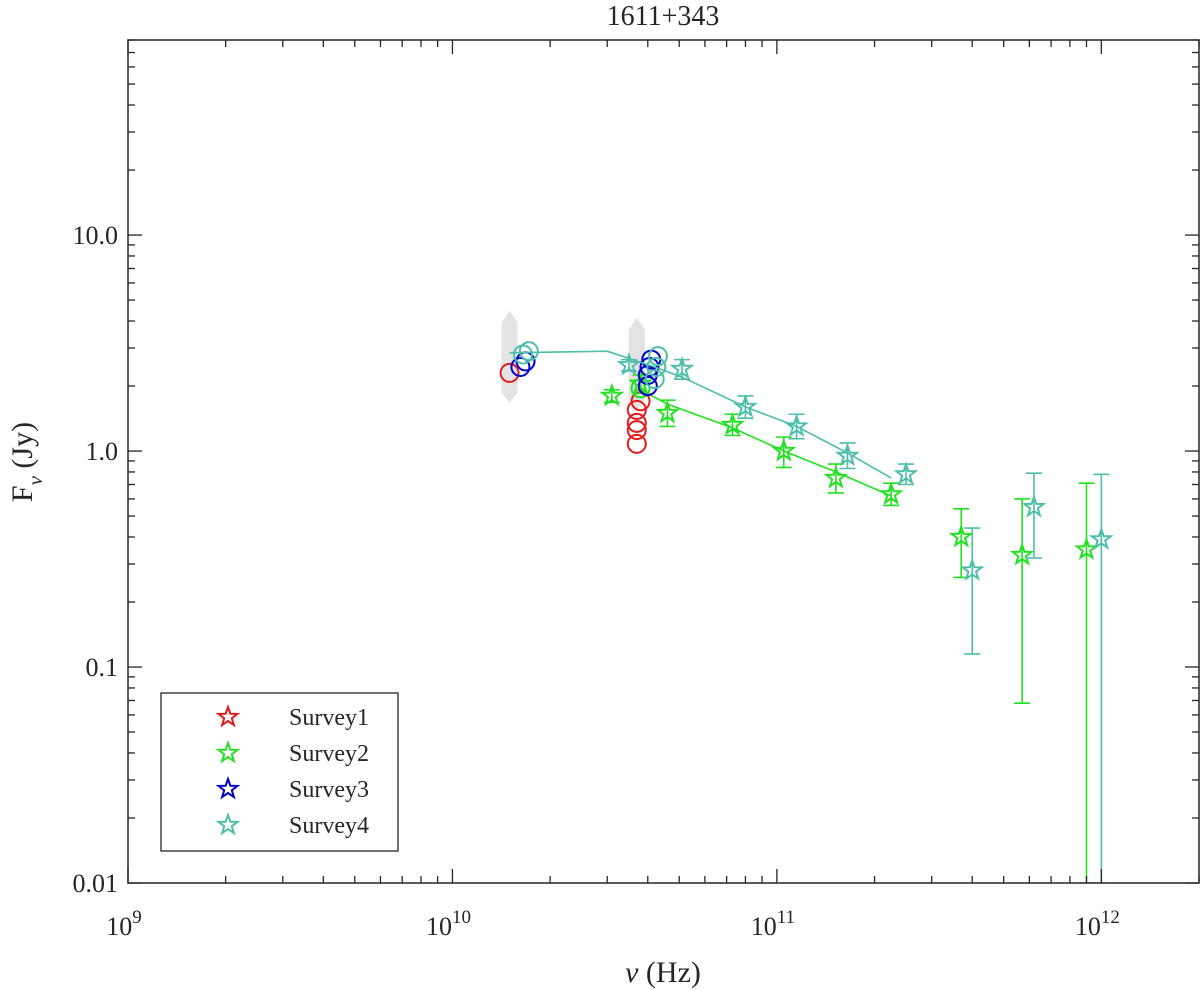 The width and height of the screenshot is (1200, 990). I want to click on legend-box, so click(279, 772).